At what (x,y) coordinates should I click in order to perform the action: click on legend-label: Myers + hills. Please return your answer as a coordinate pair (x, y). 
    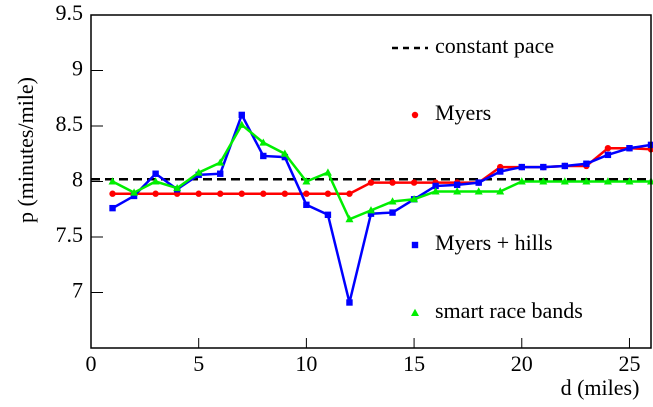
    Looking at the image, I should click on (494, 242).